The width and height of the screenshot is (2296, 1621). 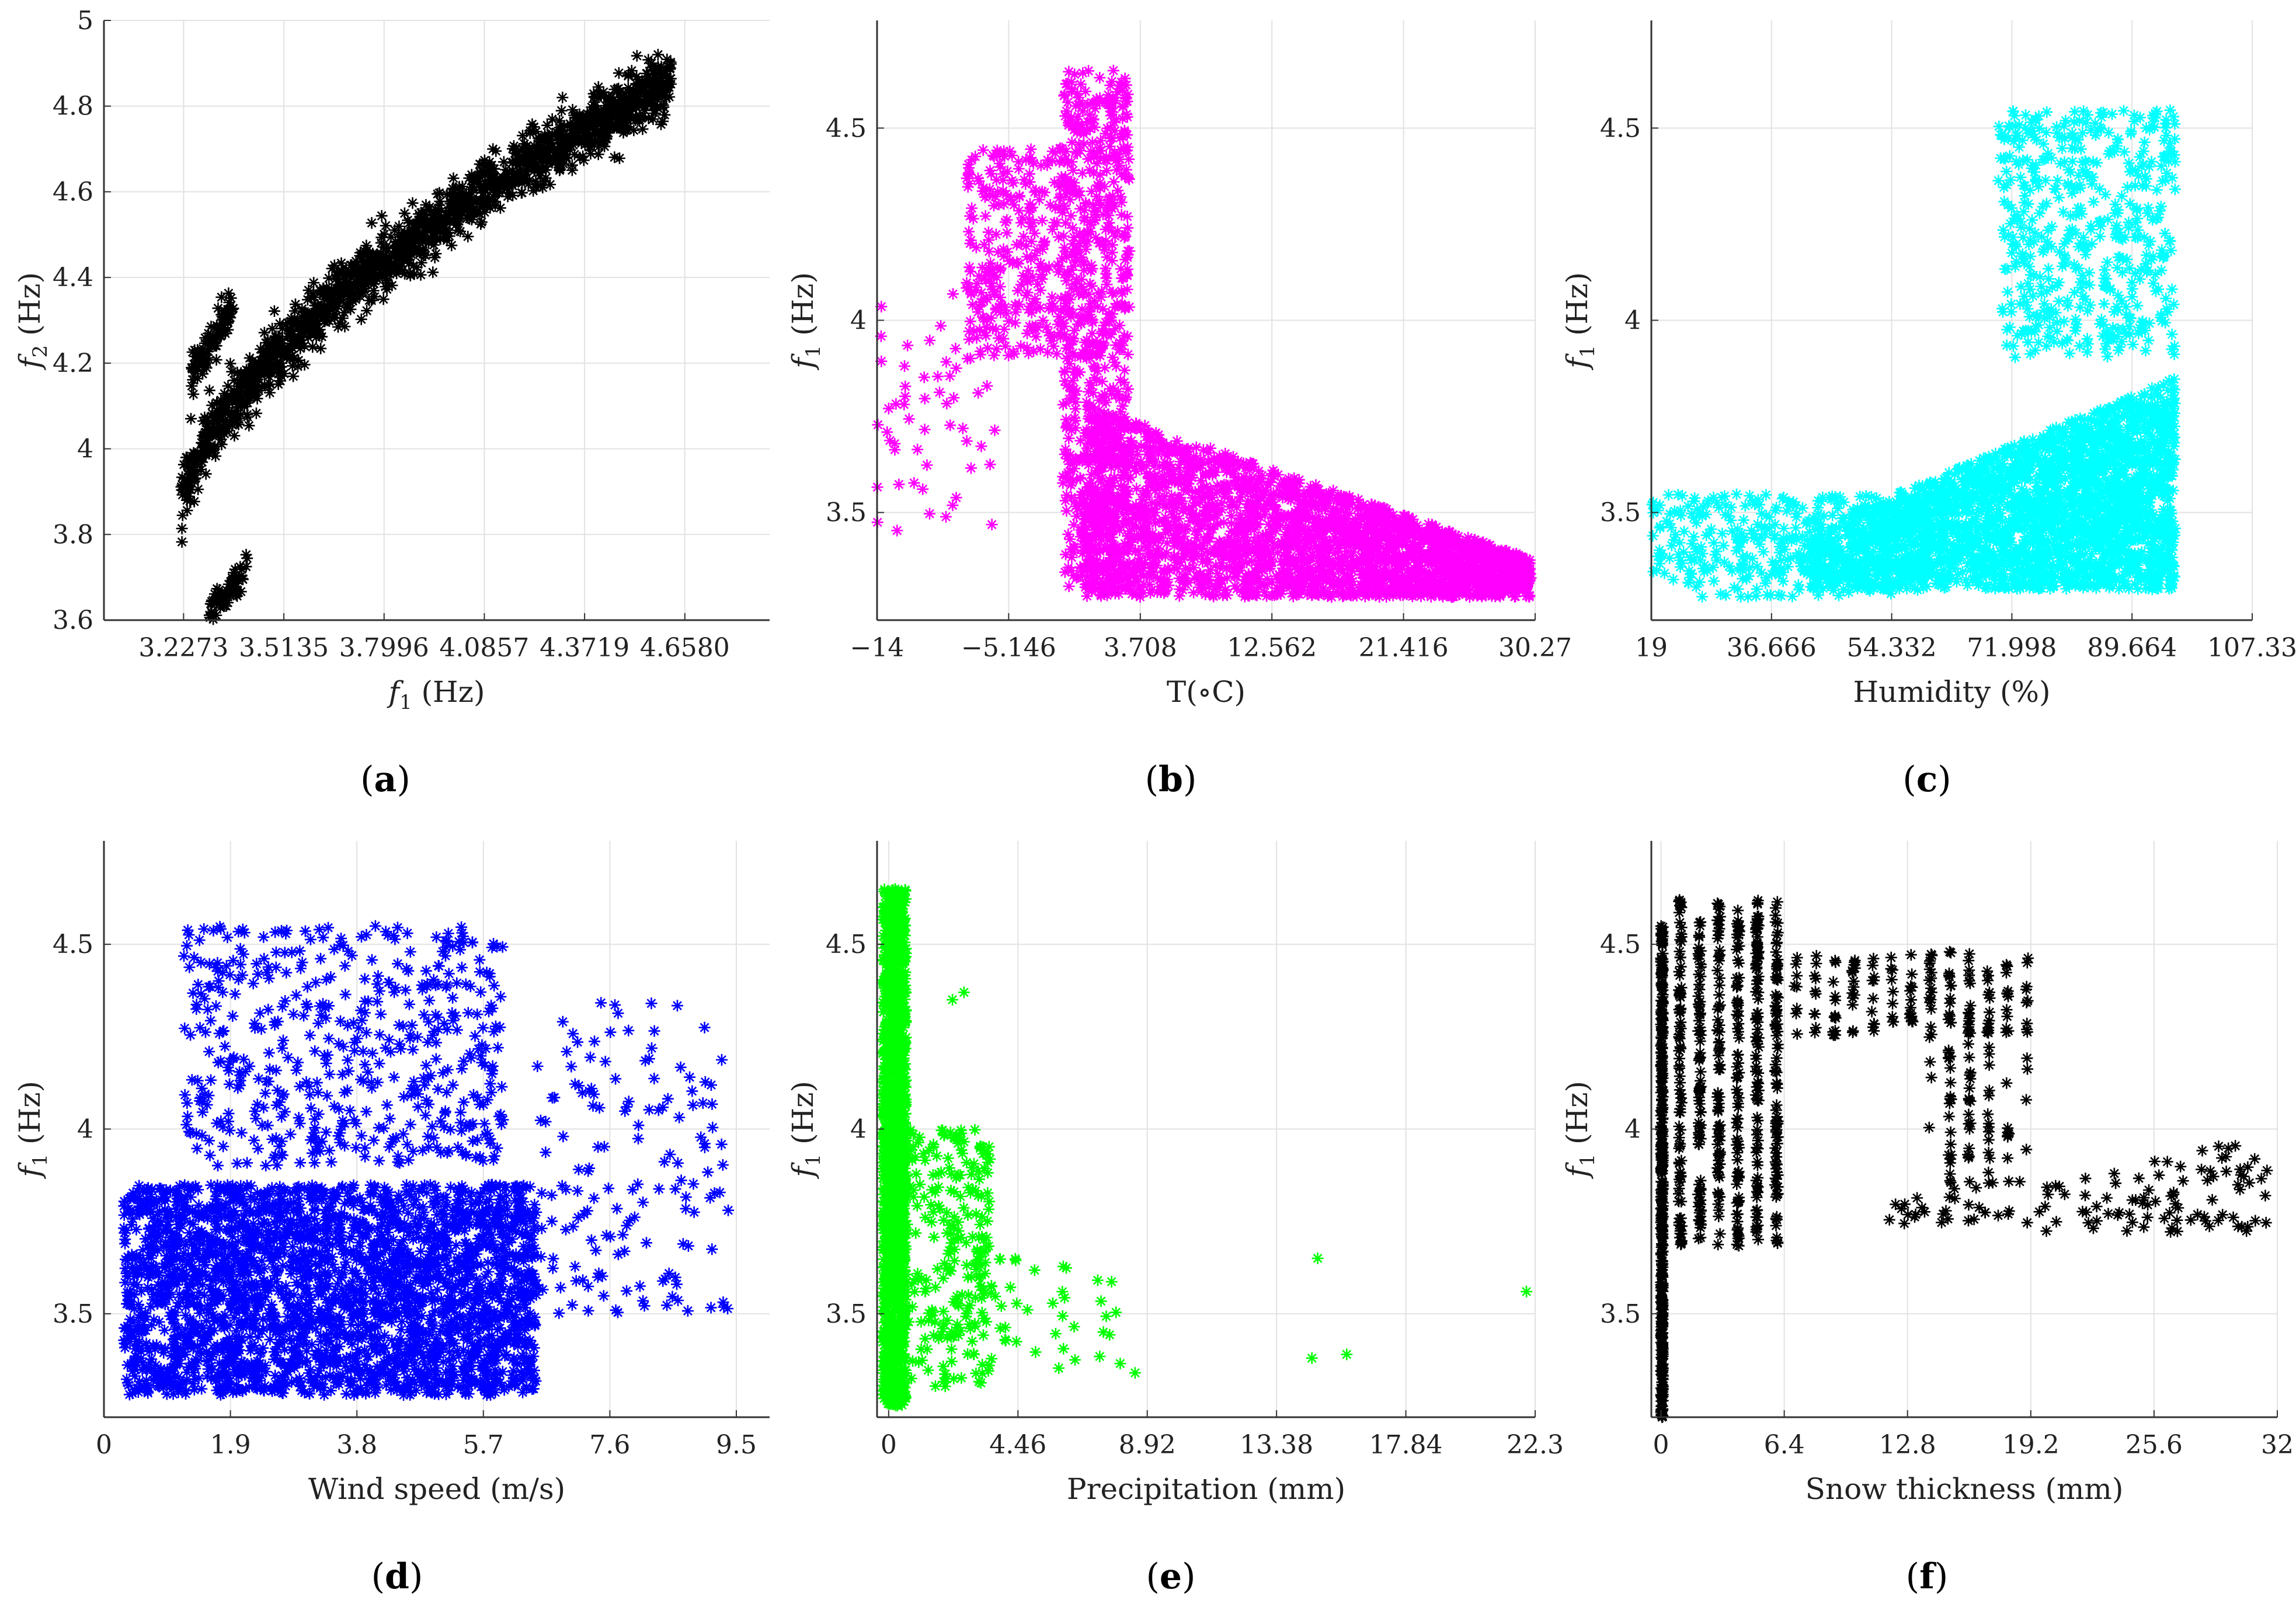 I want to click on scatter-series-b, so click(x=1204, y=333).